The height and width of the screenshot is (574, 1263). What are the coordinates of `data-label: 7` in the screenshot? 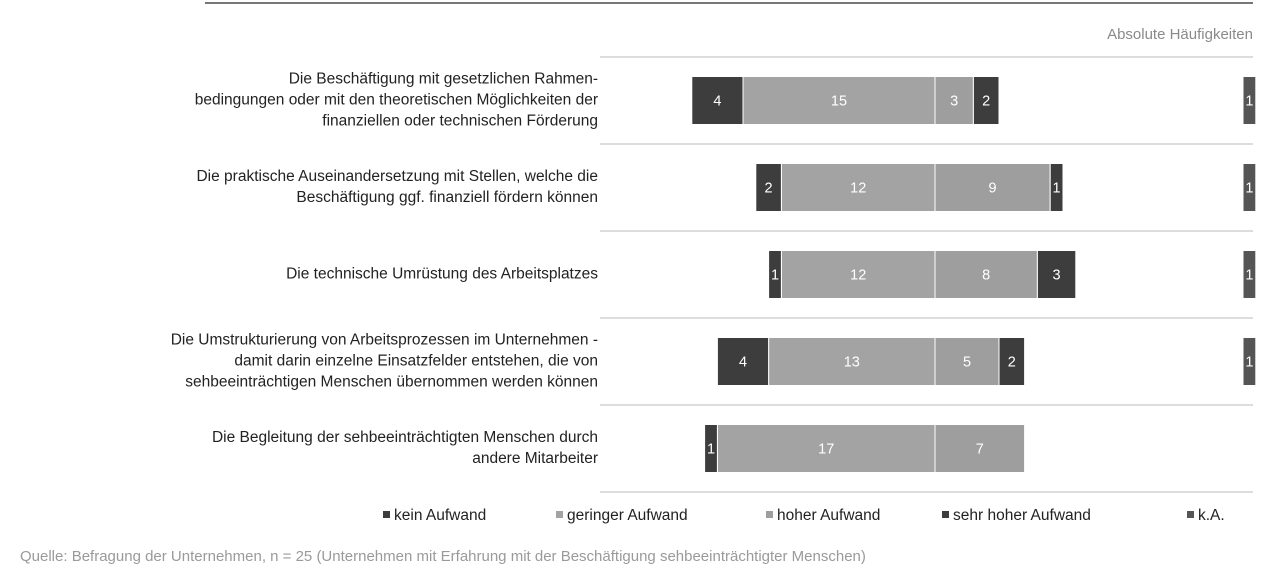 It's located at (980, 449).